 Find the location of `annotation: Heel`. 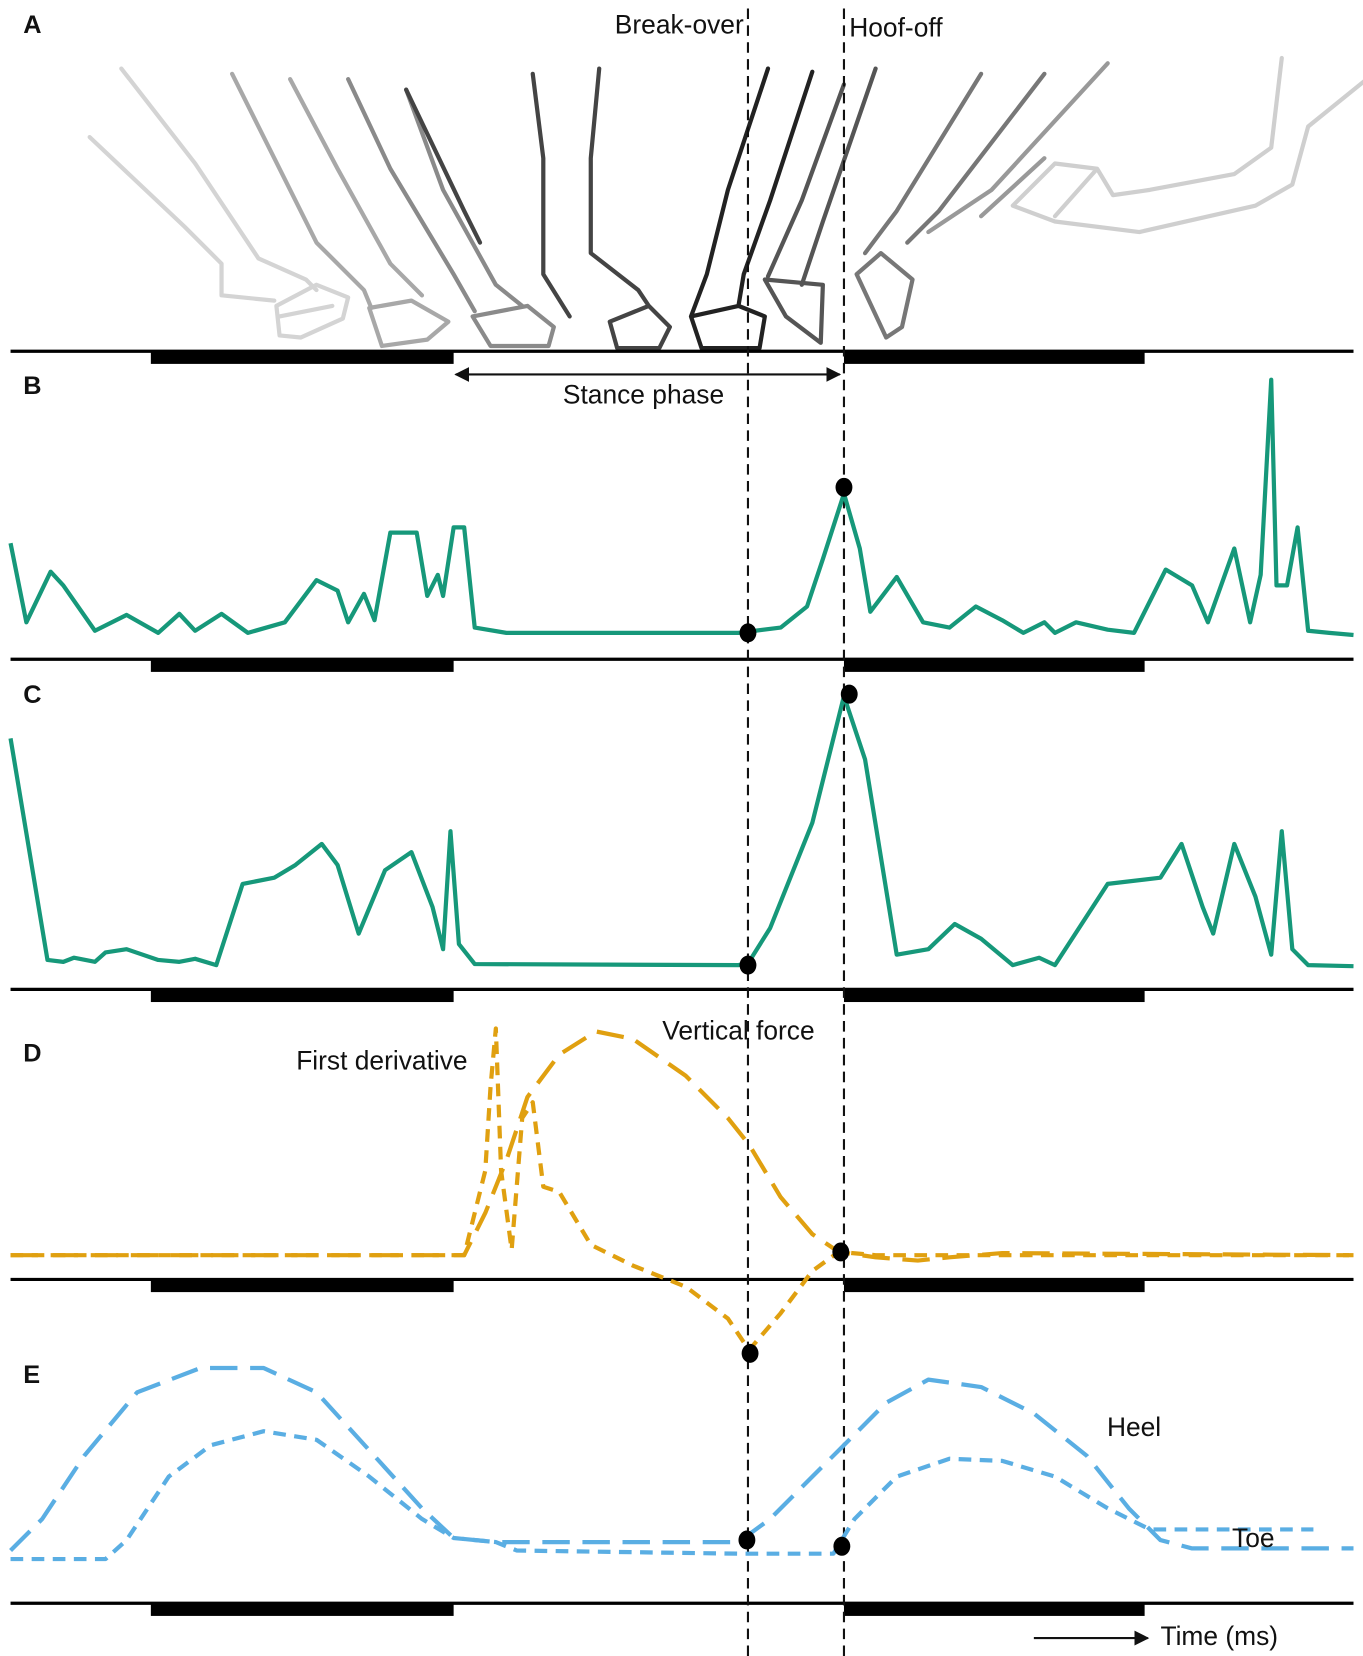

annotation: Heel is located at coordinates (1134, 1427).